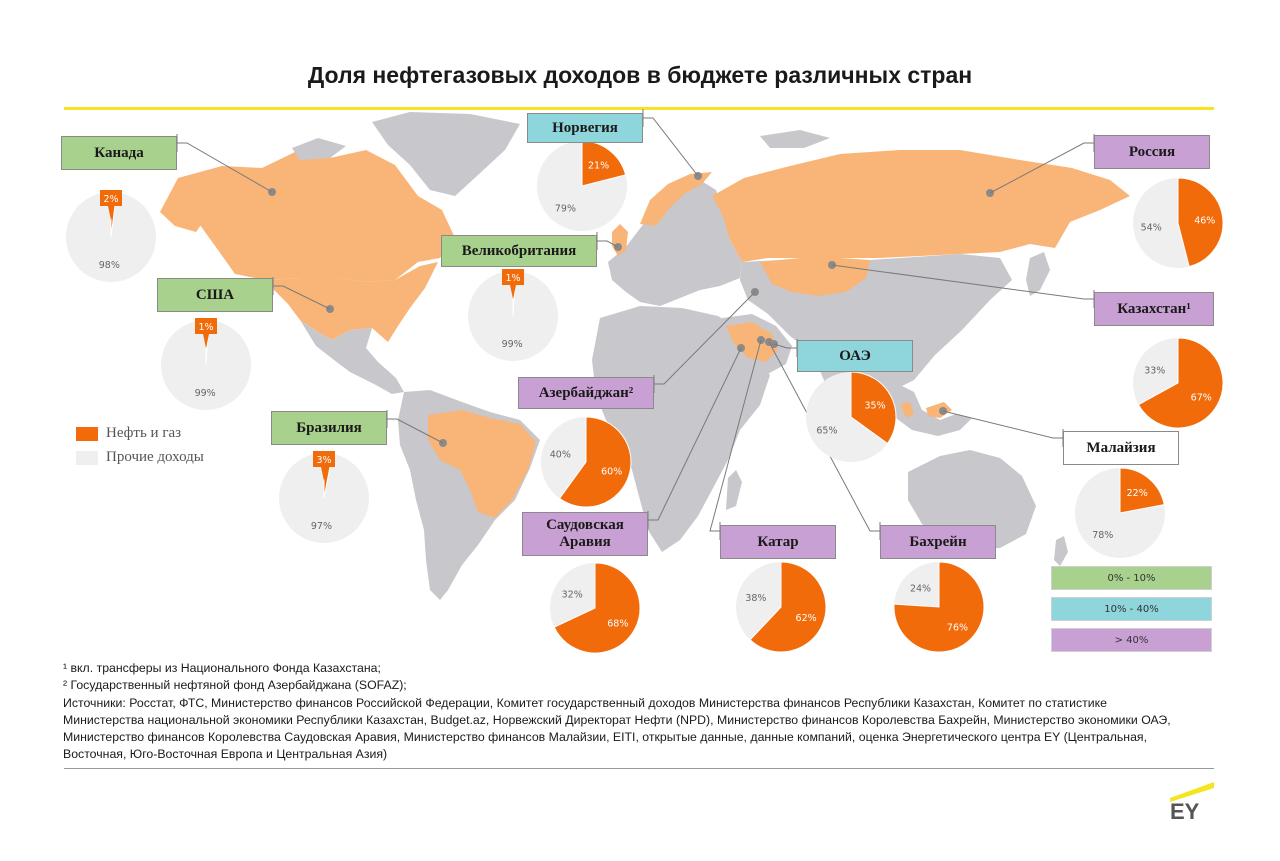 The image size is (1280, 861). What do you see at coordinates (1120, 512) in the screenshot?
I see `pie-malaysia: 22% 78%` at bounding box center [1120, 512].